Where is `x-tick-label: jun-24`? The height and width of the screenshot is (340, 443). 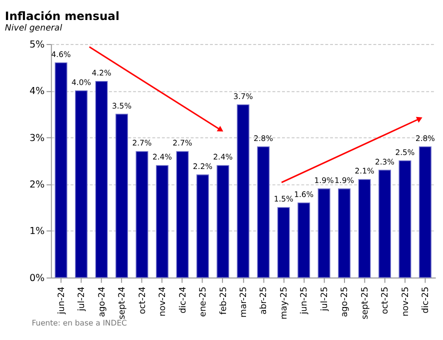 x-tick-label: jun-24 is located at coordinates (61, 301).